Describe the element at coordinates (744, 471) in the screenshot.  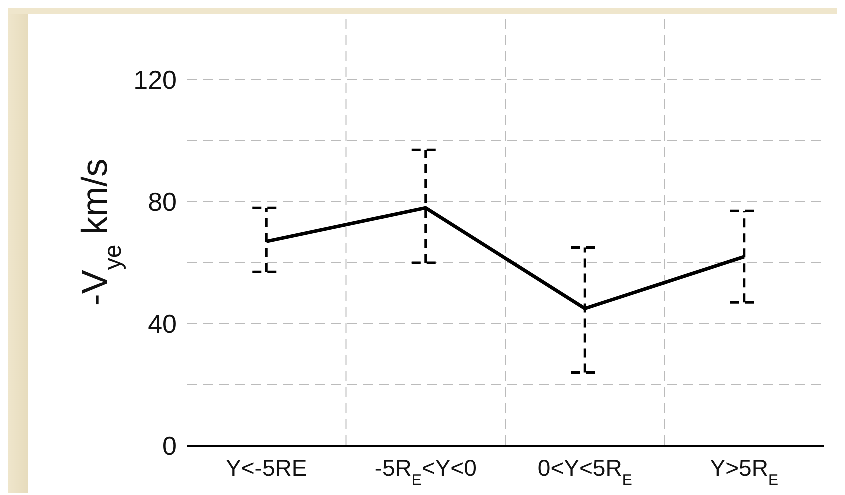
I see `x-tick-label: Y>5R$_{E}$` at that location.